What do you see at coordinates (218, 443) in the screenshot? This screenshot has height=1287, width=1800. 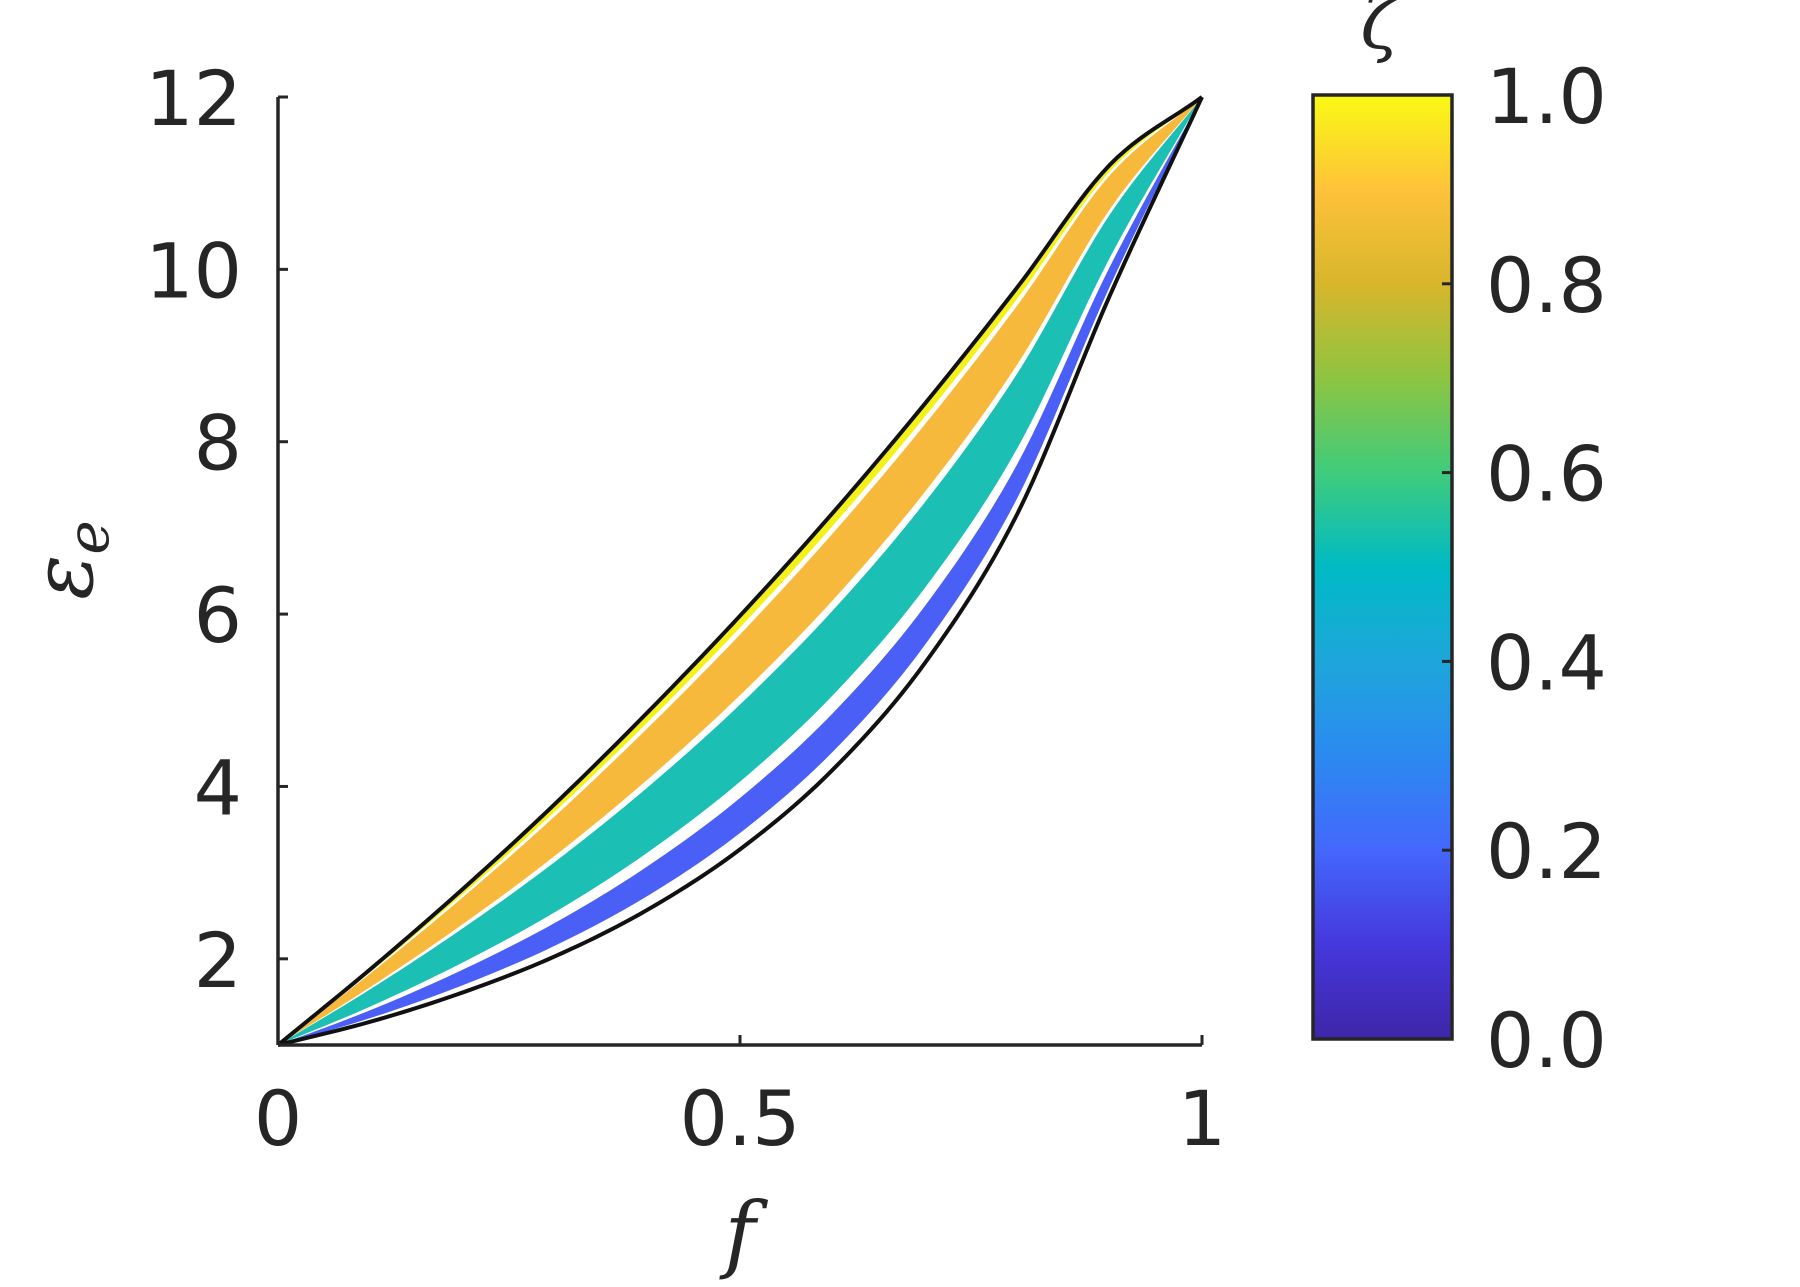 I see `y-tick-label: 8` at bounding box center [218, 443].